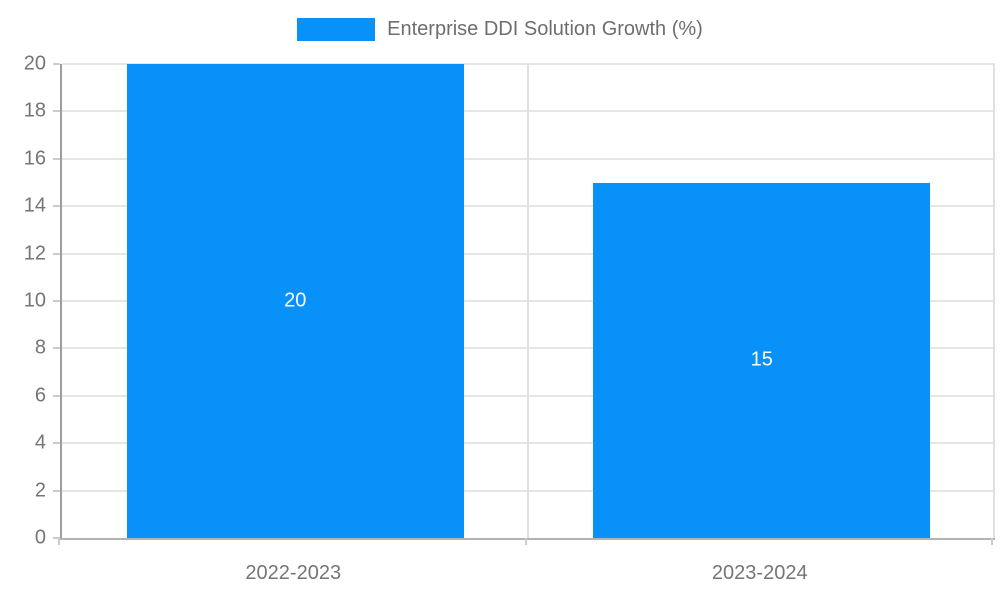 The height and width of the screenshot is (600, 1000). Describe the element at coordinates (545, 29) in the screenshot. I see `legend-label: Enterprise DDI Solution Growth (%)` at that location.